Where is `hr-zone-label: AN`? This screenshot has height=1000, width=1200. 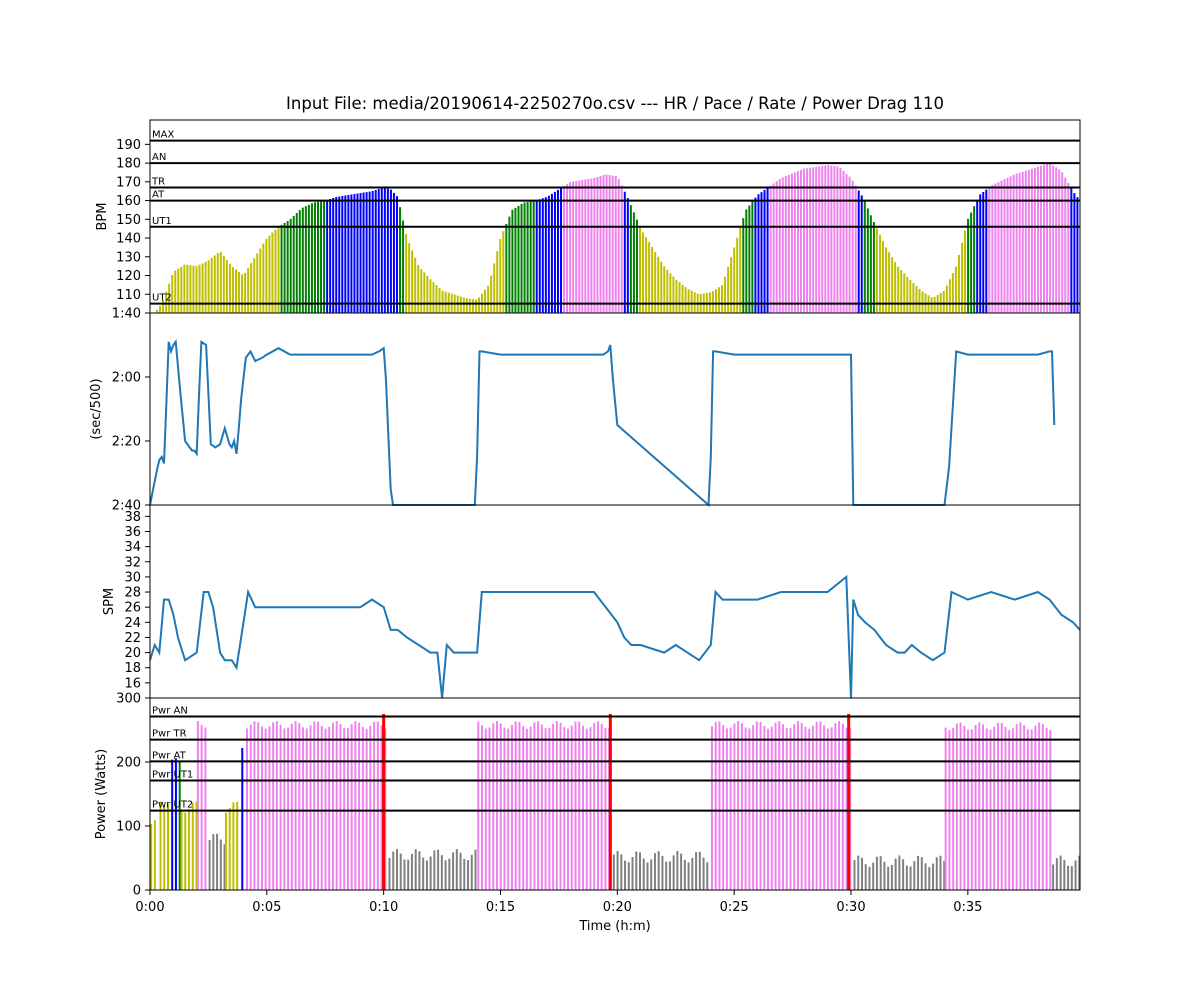 hr-zone-label: AN is located at coordinates (159, 157).